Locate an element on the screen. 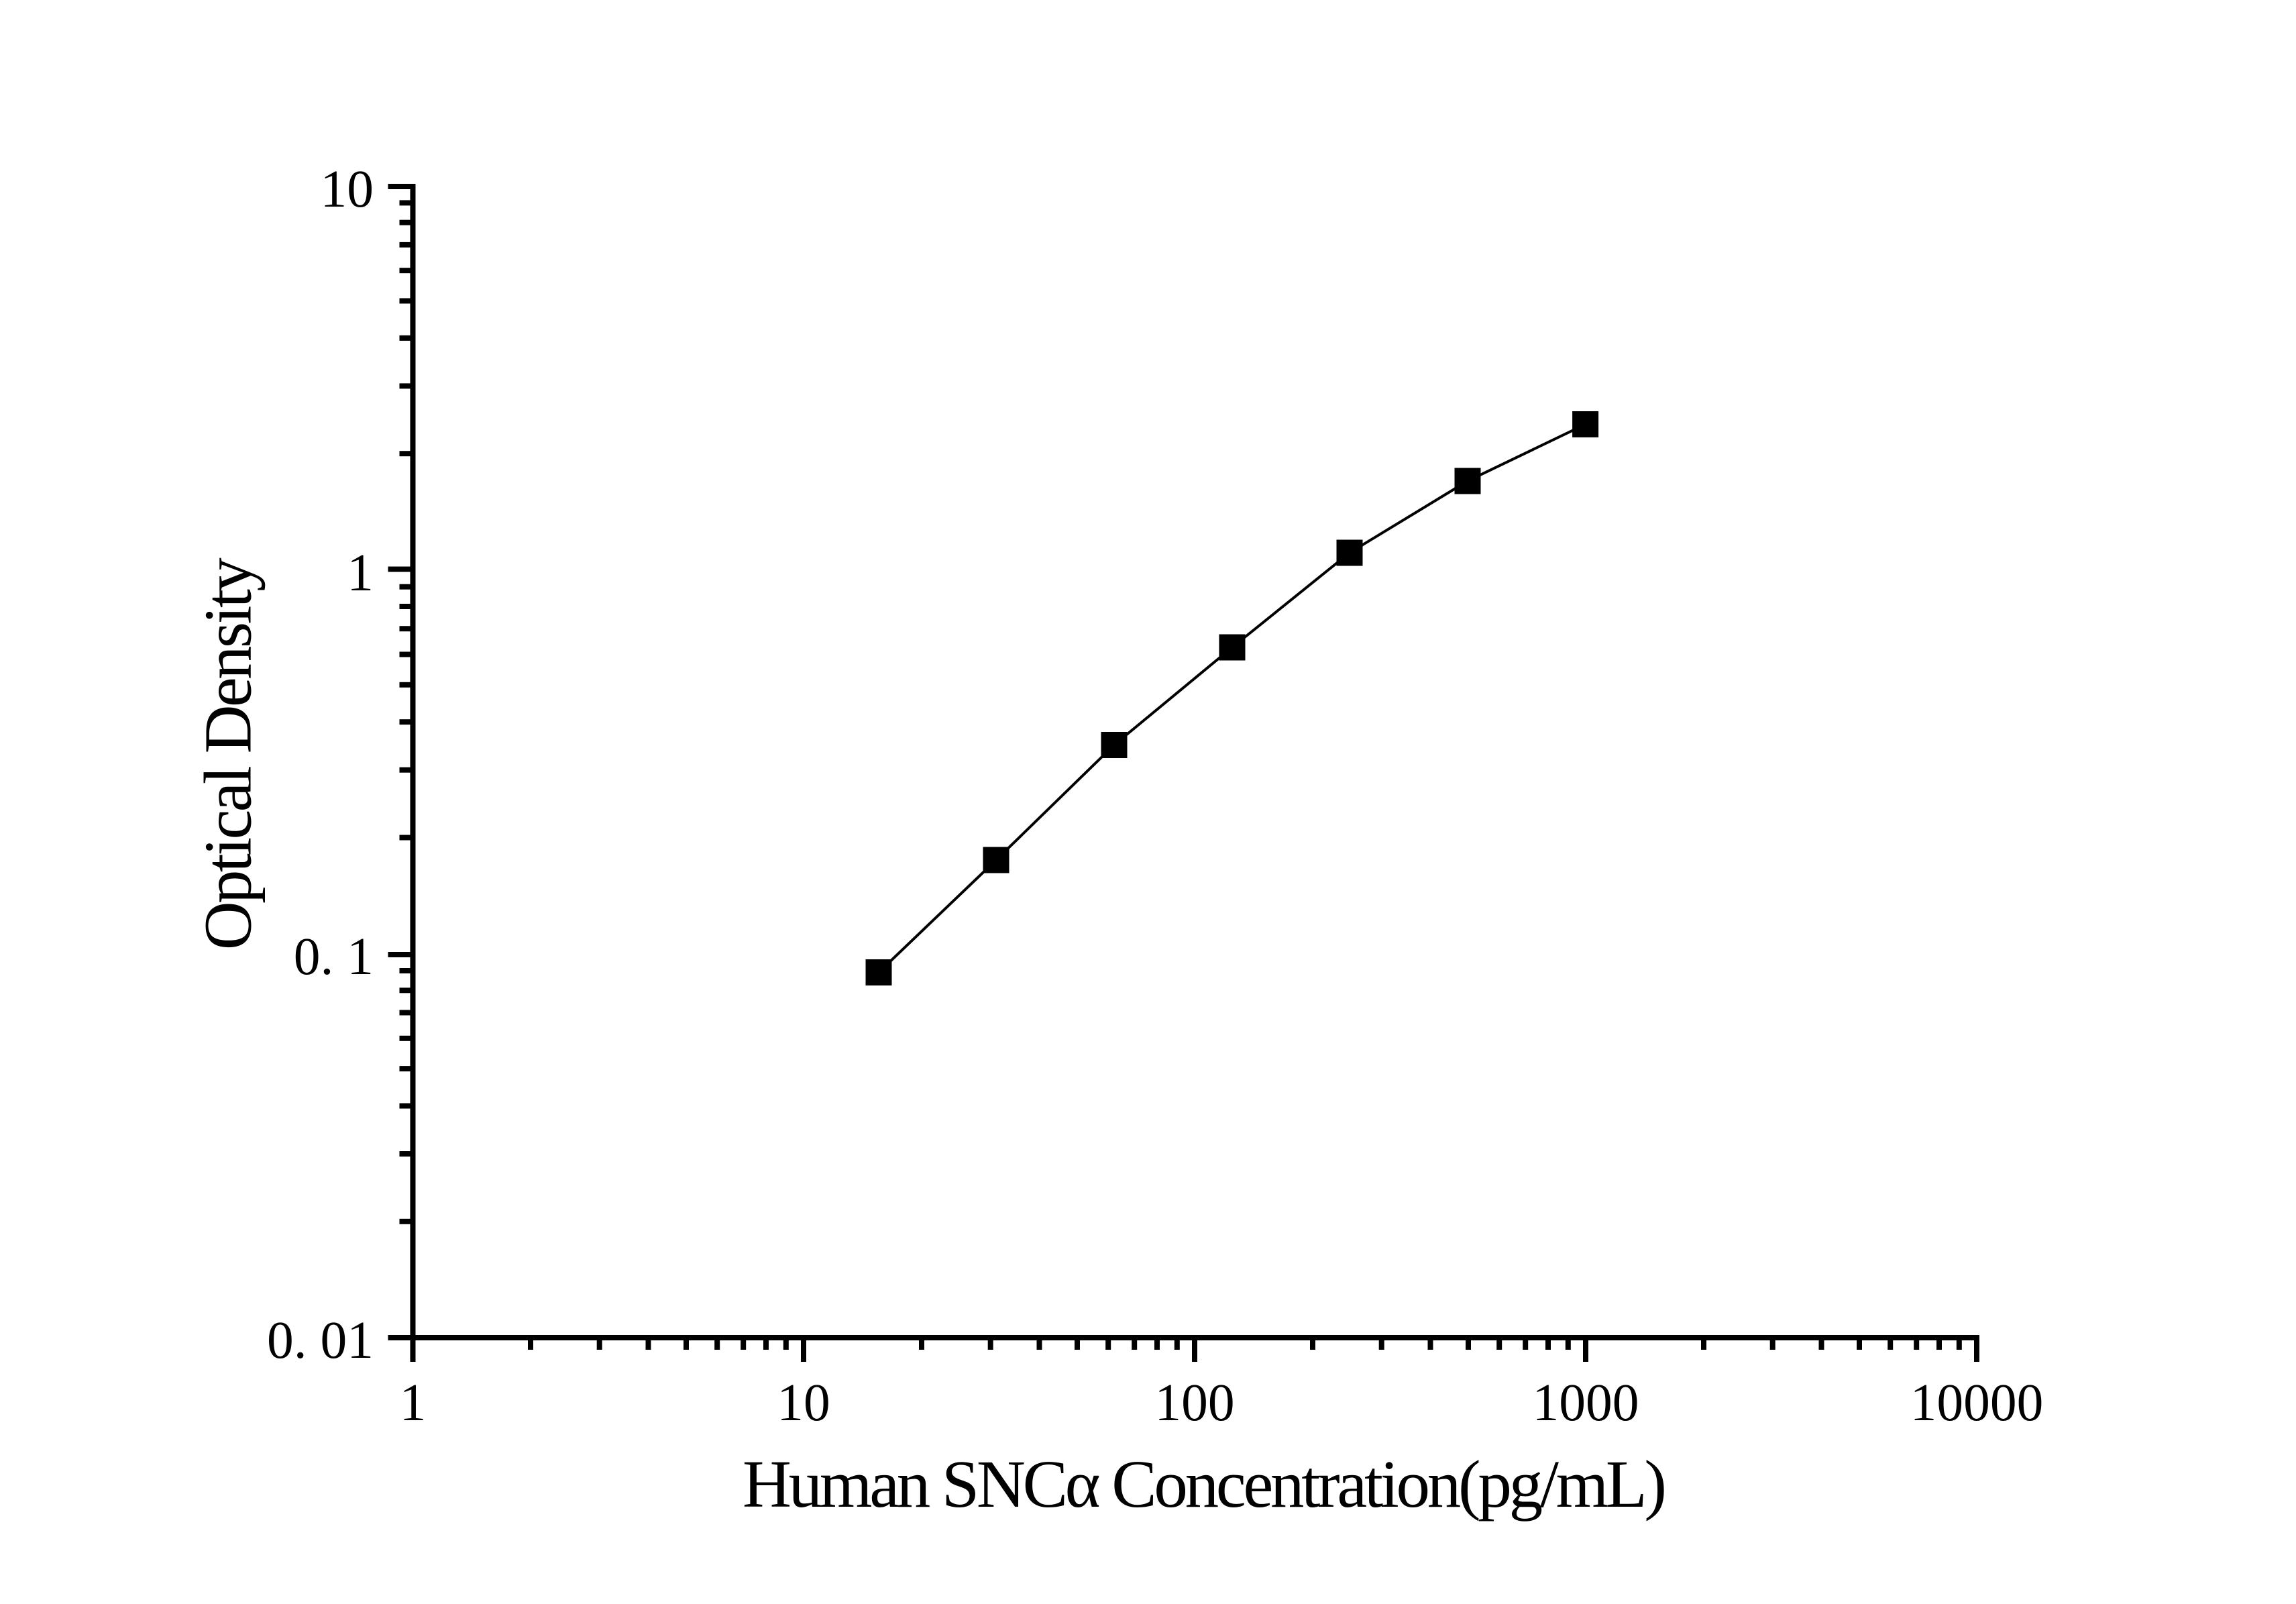 The height and width of the screenshot is (1604, 2296). svg-text: 0. 01 is located at coordinates (320, 1340).